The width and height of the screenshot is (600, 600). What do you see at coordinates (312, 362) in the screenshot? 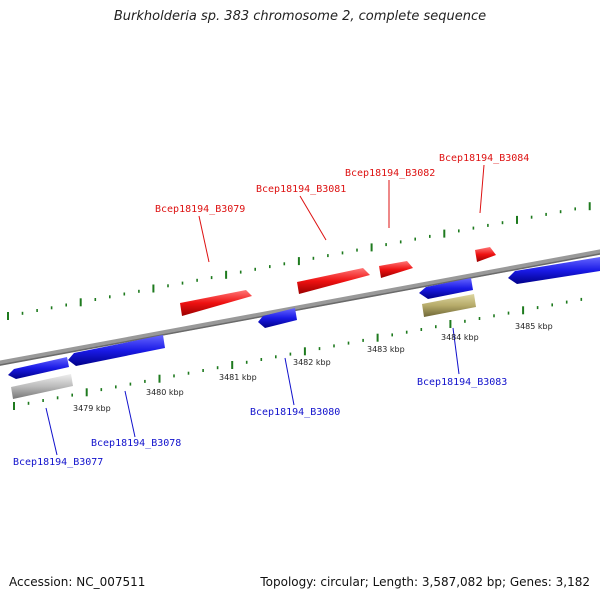
I see `kbp-label-3482: 3482 kbp` at bounding box center [312, 362].